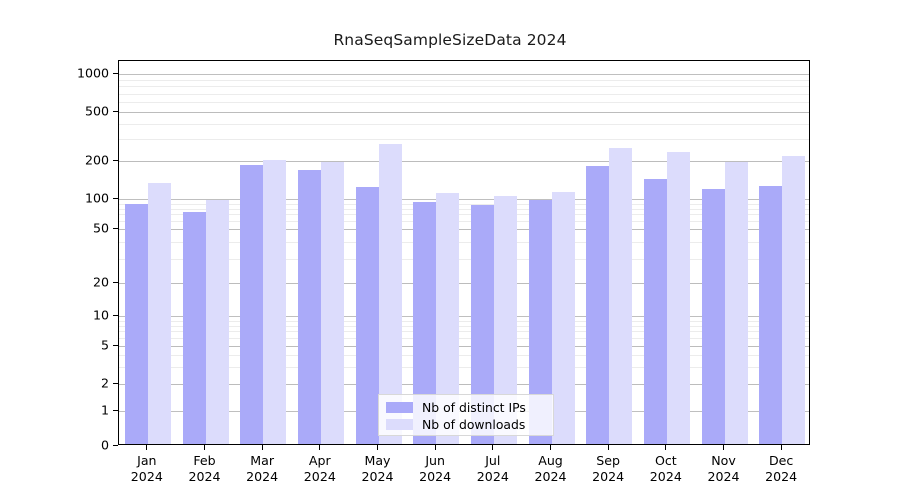 The height and width of the screenshot is (500, 900). What do you see at coordinates (425, 322) in the screenshot?
I see `bar-jun-distinct-ips` at bounding box center [425, 322].